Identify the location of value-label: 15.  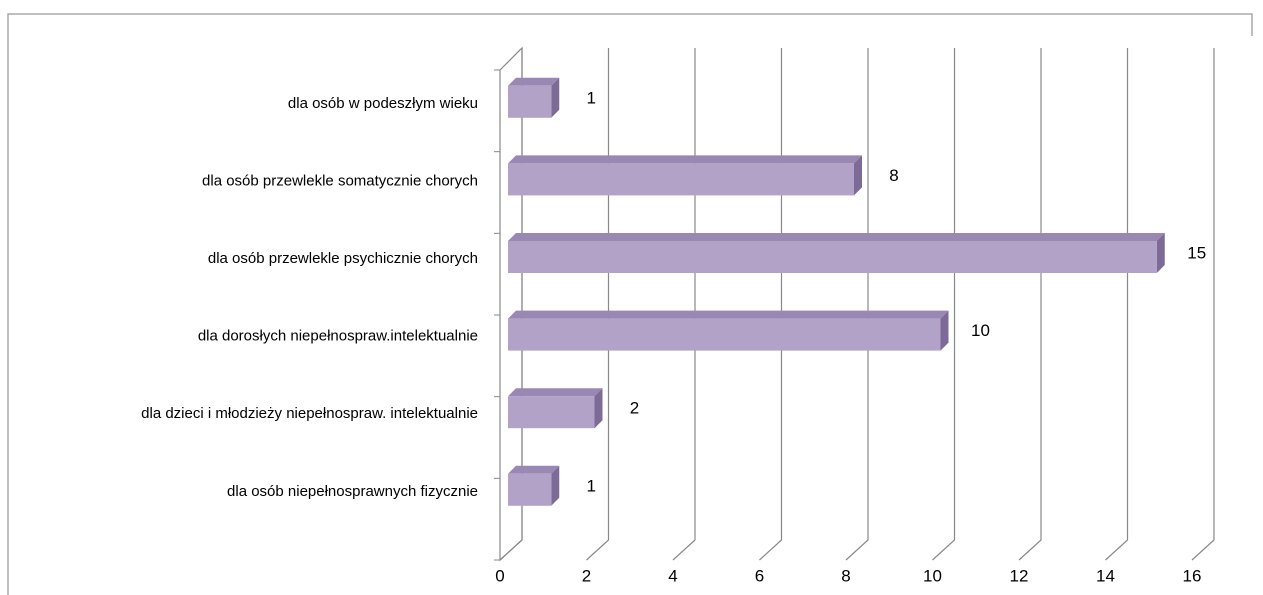
(1196, 252).